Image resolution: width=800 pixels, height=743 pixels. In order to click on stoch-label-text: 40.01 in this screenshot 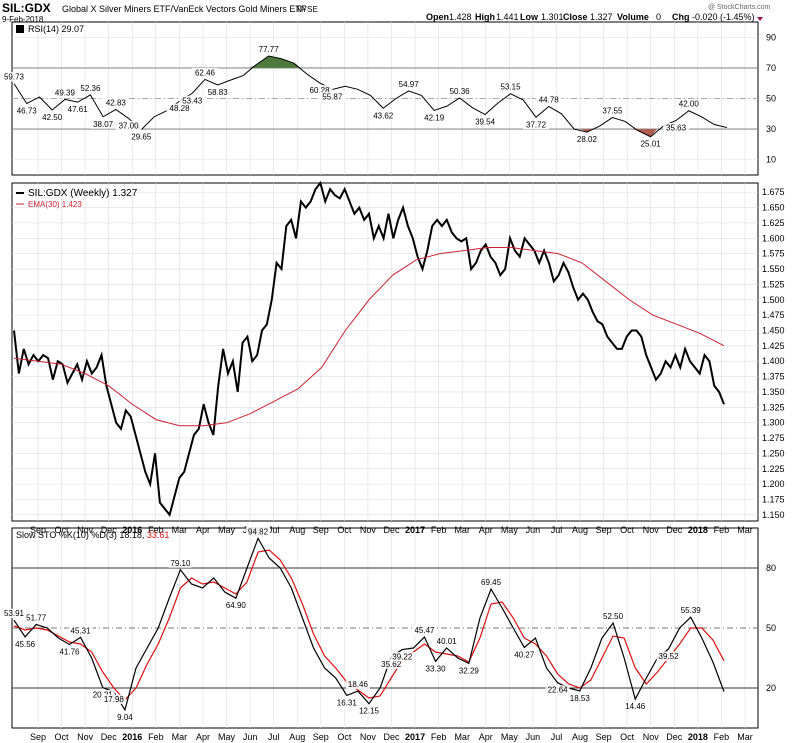, I will do `click(447, 641)`.